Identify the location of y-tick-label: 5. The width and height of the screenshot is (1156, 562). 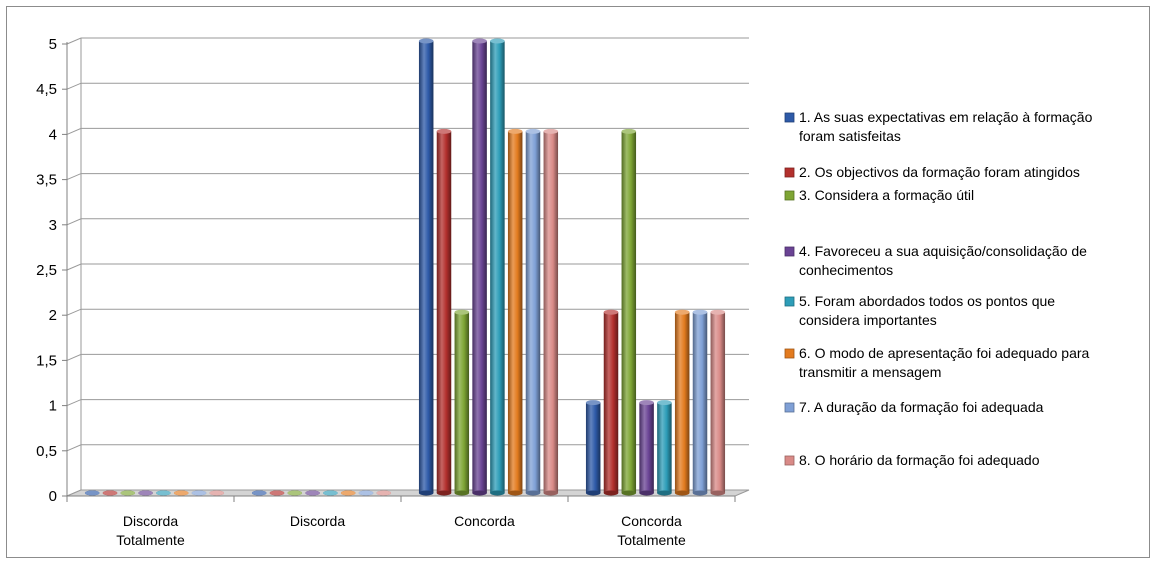
(53, 44).